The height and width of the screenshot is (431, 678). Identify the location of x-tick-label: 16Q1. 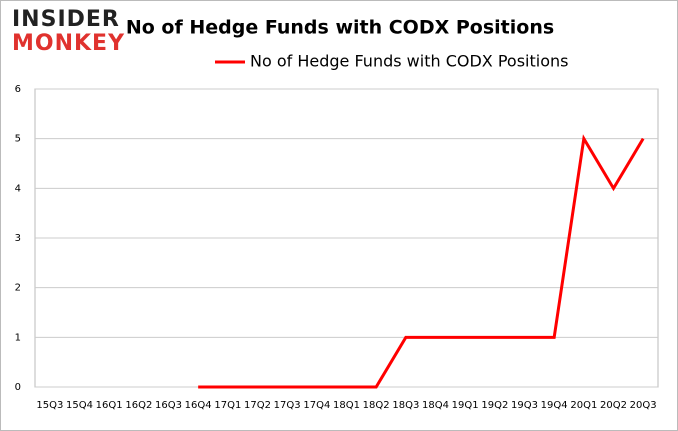
(109, 405).